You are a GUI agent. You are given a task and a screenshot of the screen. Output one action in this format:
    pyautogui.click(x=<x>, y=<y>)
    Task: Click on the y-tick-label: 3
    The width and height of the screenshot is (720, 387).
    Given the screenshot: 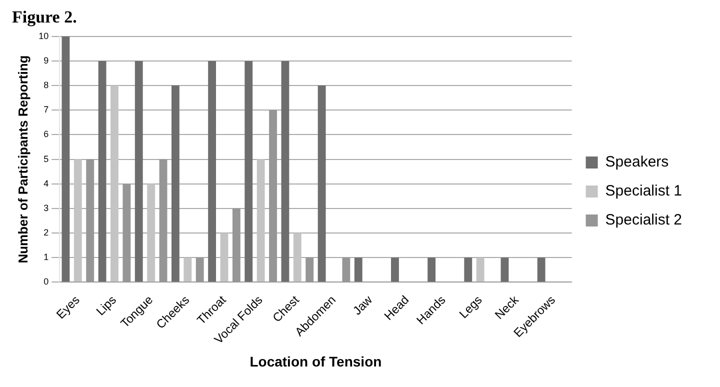 What is the action you would take?
    pyautogui.click(x=46, y=207)
    